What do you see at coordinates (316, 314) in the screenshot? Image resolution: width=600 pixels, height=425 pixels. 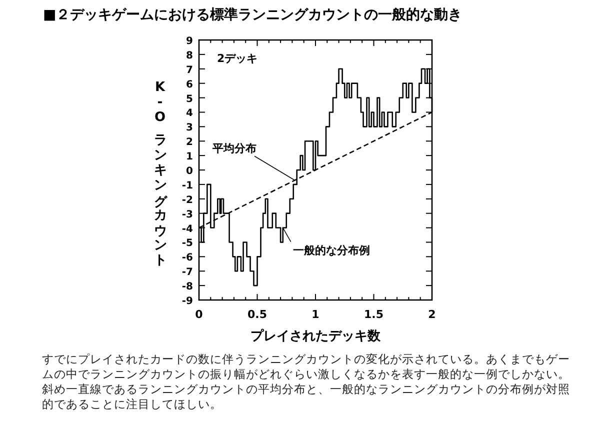 I see `x-tick-label: 1` at bounding box center [316, 314].